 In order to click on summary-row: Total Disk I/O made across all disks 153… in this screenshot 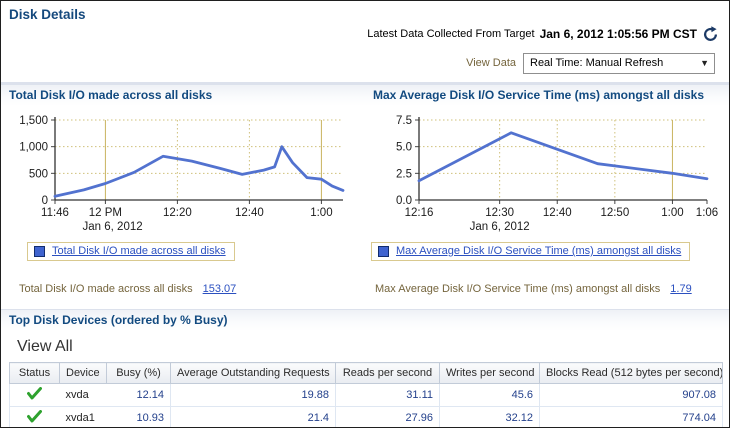, I will do `click(365, 289)`.